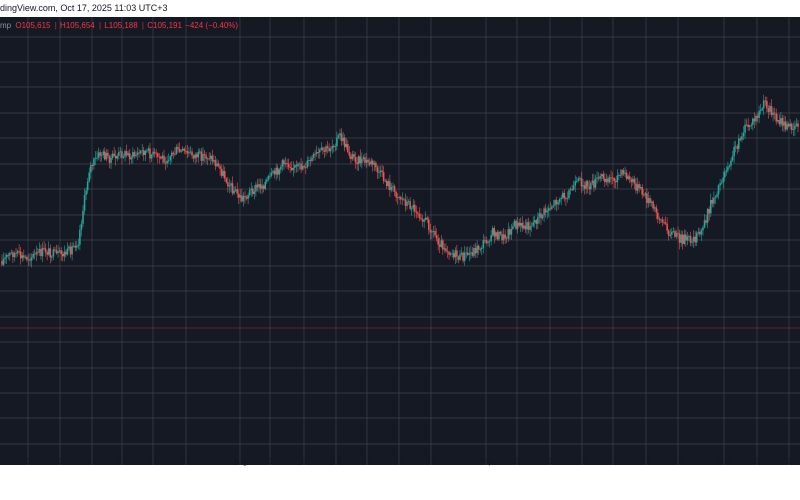 The image size is (800, 500). Describe the element at coordinates (186, 461) in the screenshot. I see `x-tick-label: 25` at that location.